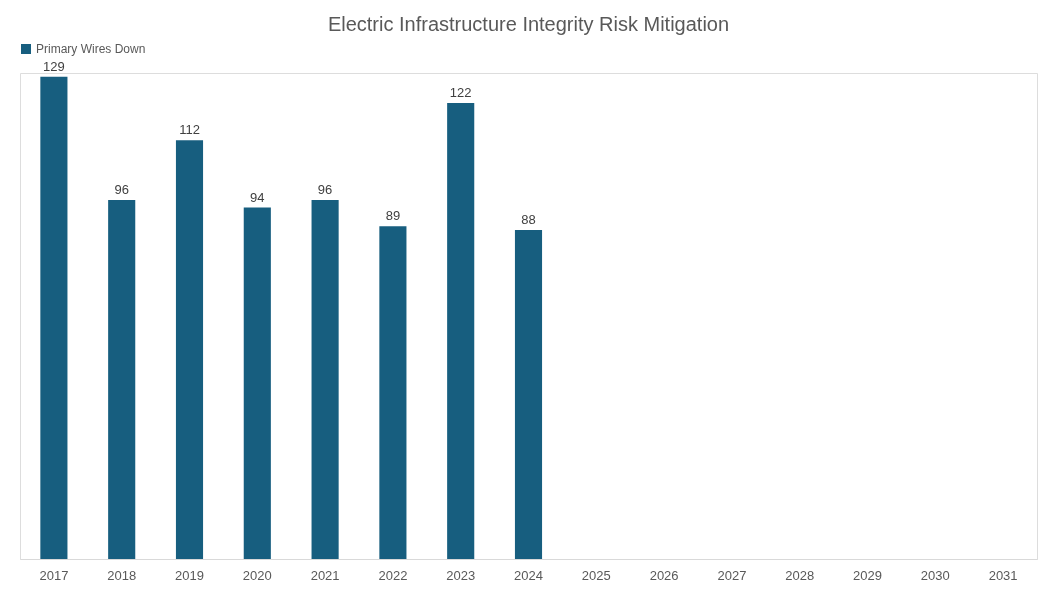  I want to click on x-tick-label: 2031, so click(1003, 575).